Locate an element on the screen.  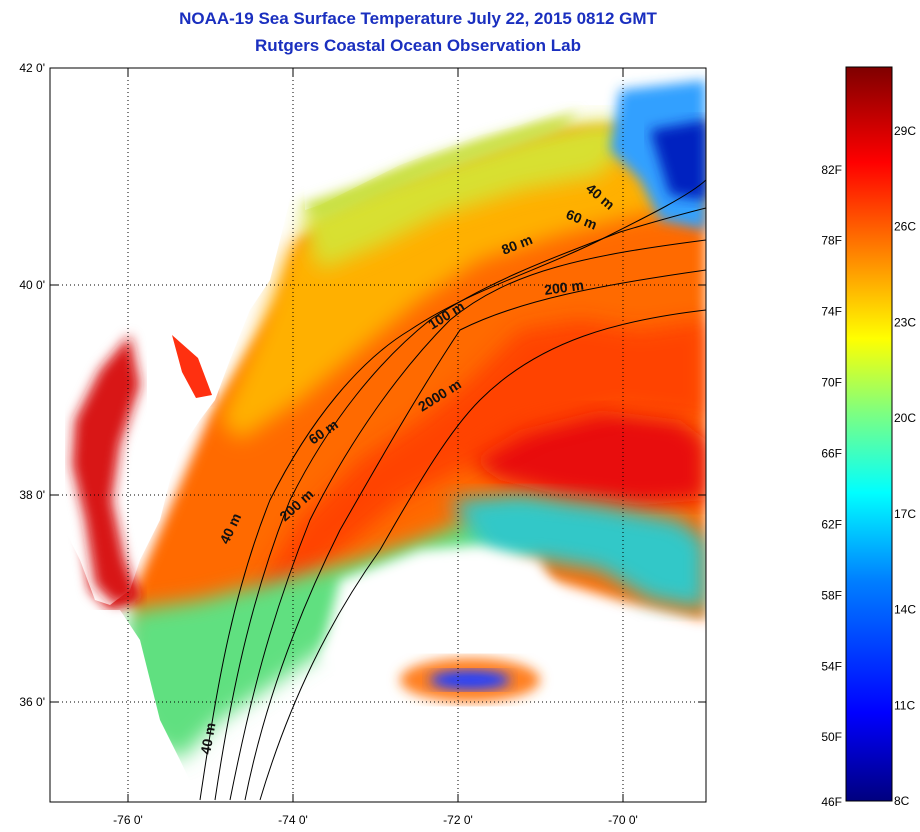
colorbar-fahrenheit-label: 54F is located at coordinates (831, 666).